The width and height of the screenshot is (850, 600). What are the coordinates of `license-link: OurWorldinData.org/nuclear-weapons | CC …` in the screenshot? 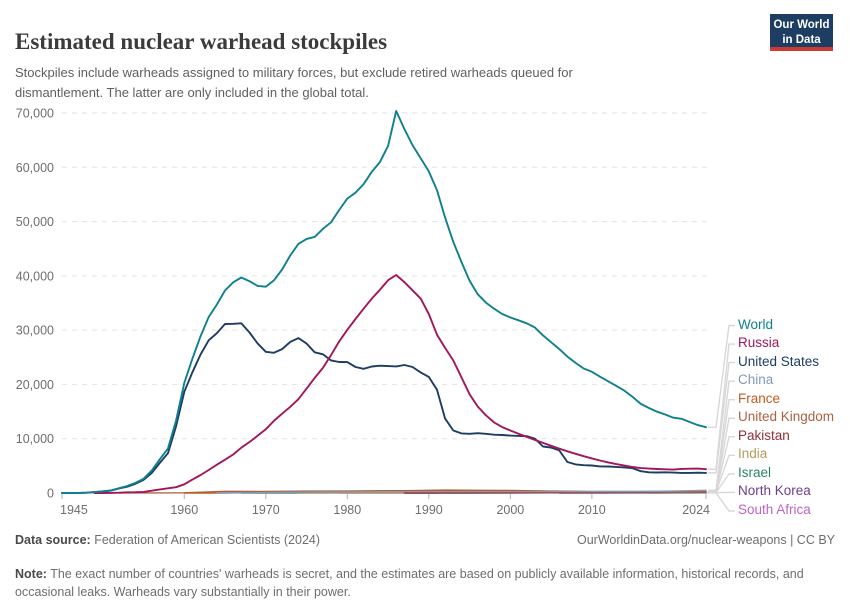 It's located at (706, 540).